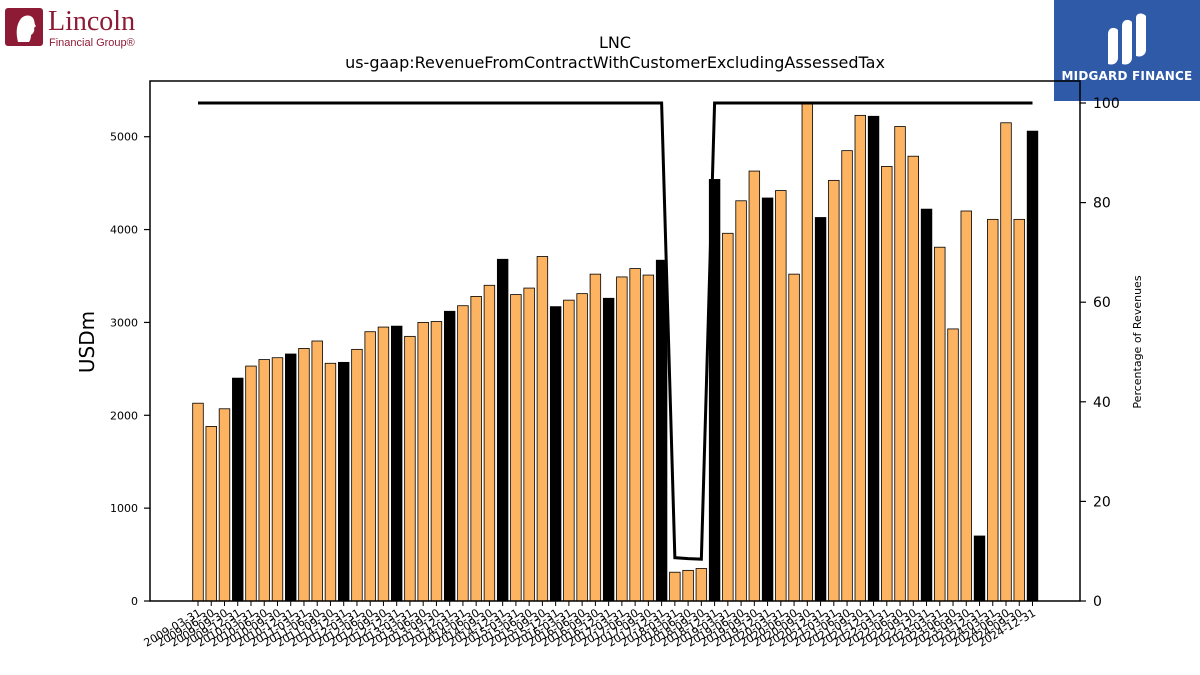 This screenshot has width=1200, height=675. What do you see at coordinates (92, 43) in the screenshot?
I see `lincoln-tagline: Financial Group®` at bounding box center [92, 43].